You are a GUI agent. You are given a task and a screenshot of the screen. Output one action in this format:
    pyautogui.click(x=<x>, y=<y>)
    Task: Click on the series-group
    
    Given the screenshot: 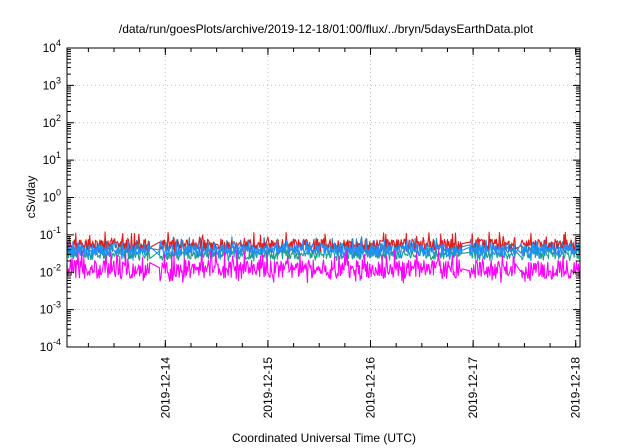 What is the action you would take?
    pyautogui.click(x=323, y=257)
    